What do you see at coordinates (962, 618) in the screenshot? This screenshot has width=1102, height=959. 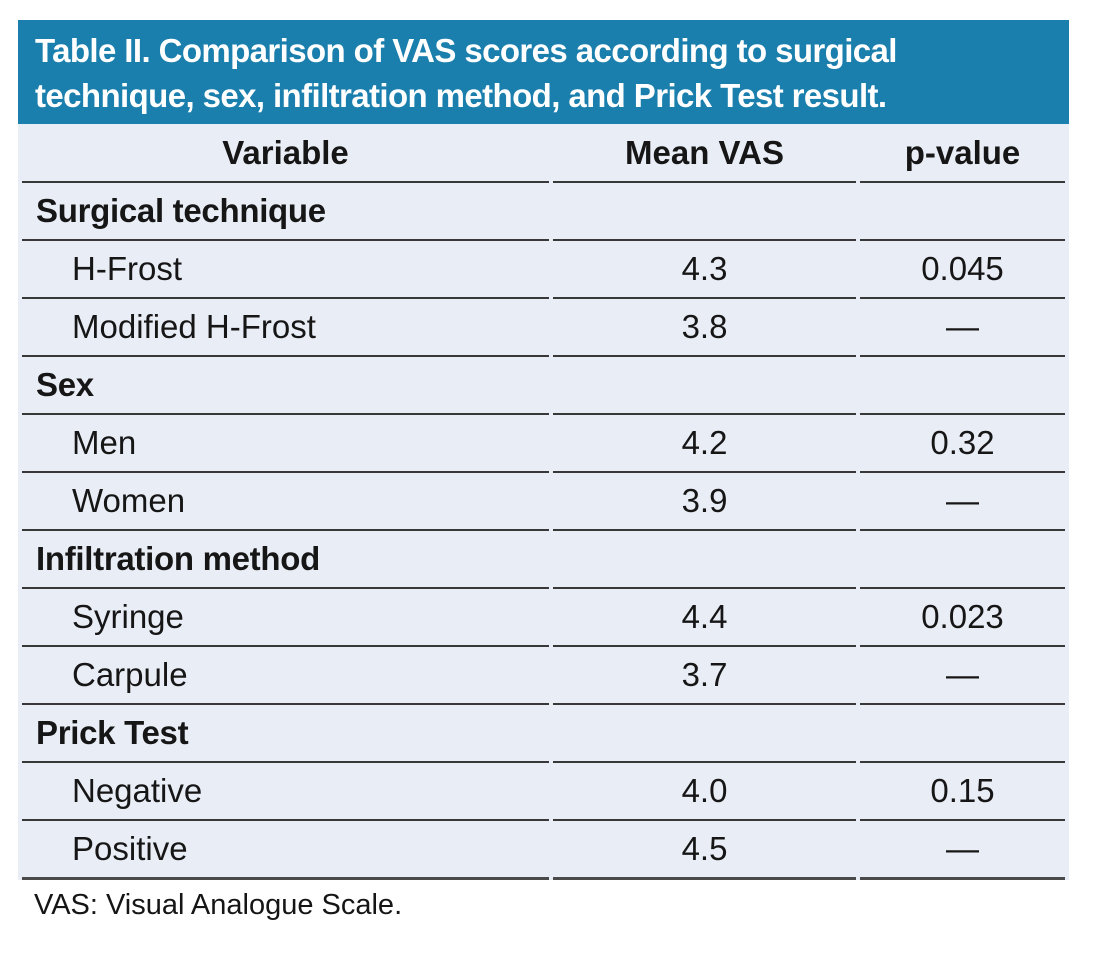 I see `p-value-cell: 0.023` at bounding box center [962, 618].